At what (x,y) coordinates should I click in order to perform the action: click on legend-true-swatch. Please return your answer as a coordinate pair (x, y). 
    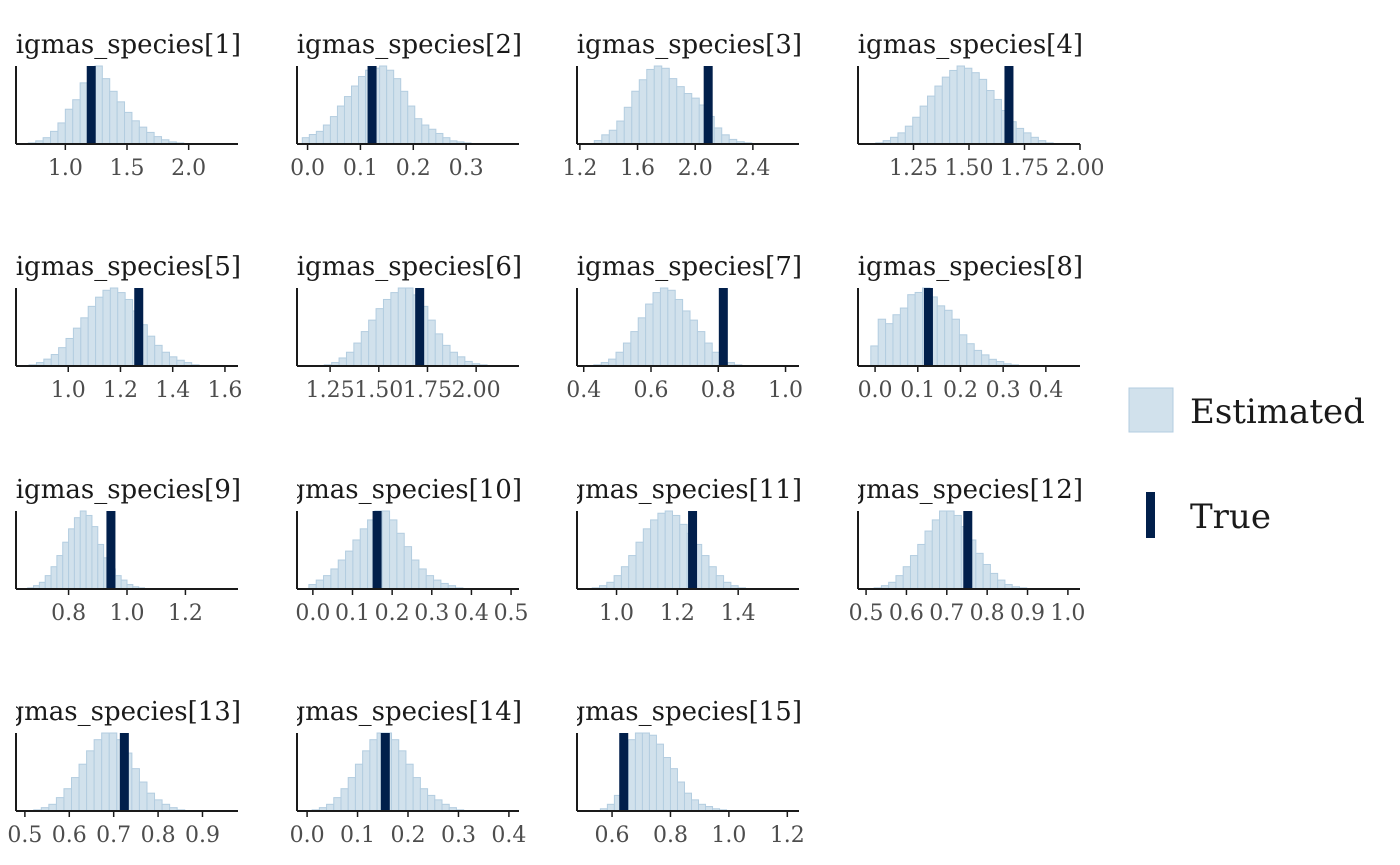
    Looking at the image, I should click on (1150, 515).